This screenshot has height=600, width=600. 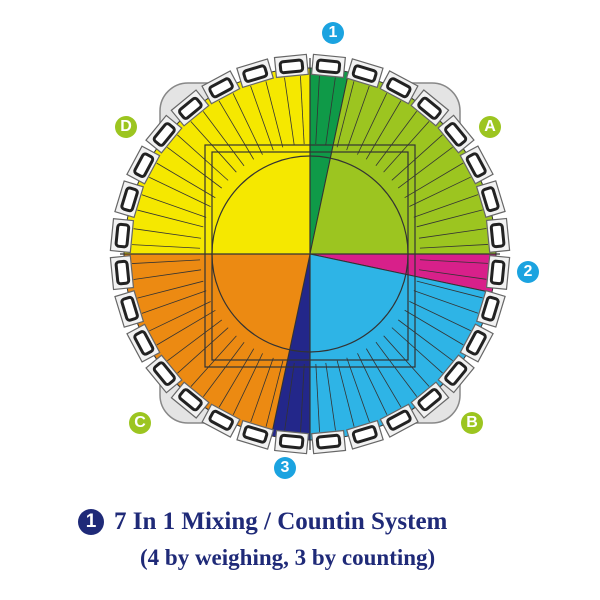 What do you see at coordinates (528, 272) in the screenshot?
I see `marker-2: 2` at bounding box center [528, 272].